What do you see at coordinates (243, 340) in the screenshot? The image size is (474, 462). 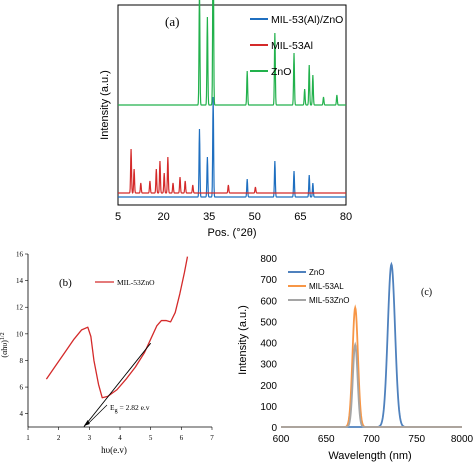 I see `panel-c-y-axis-label: Intensity (a.u.)` at bounding box center [243, 340].